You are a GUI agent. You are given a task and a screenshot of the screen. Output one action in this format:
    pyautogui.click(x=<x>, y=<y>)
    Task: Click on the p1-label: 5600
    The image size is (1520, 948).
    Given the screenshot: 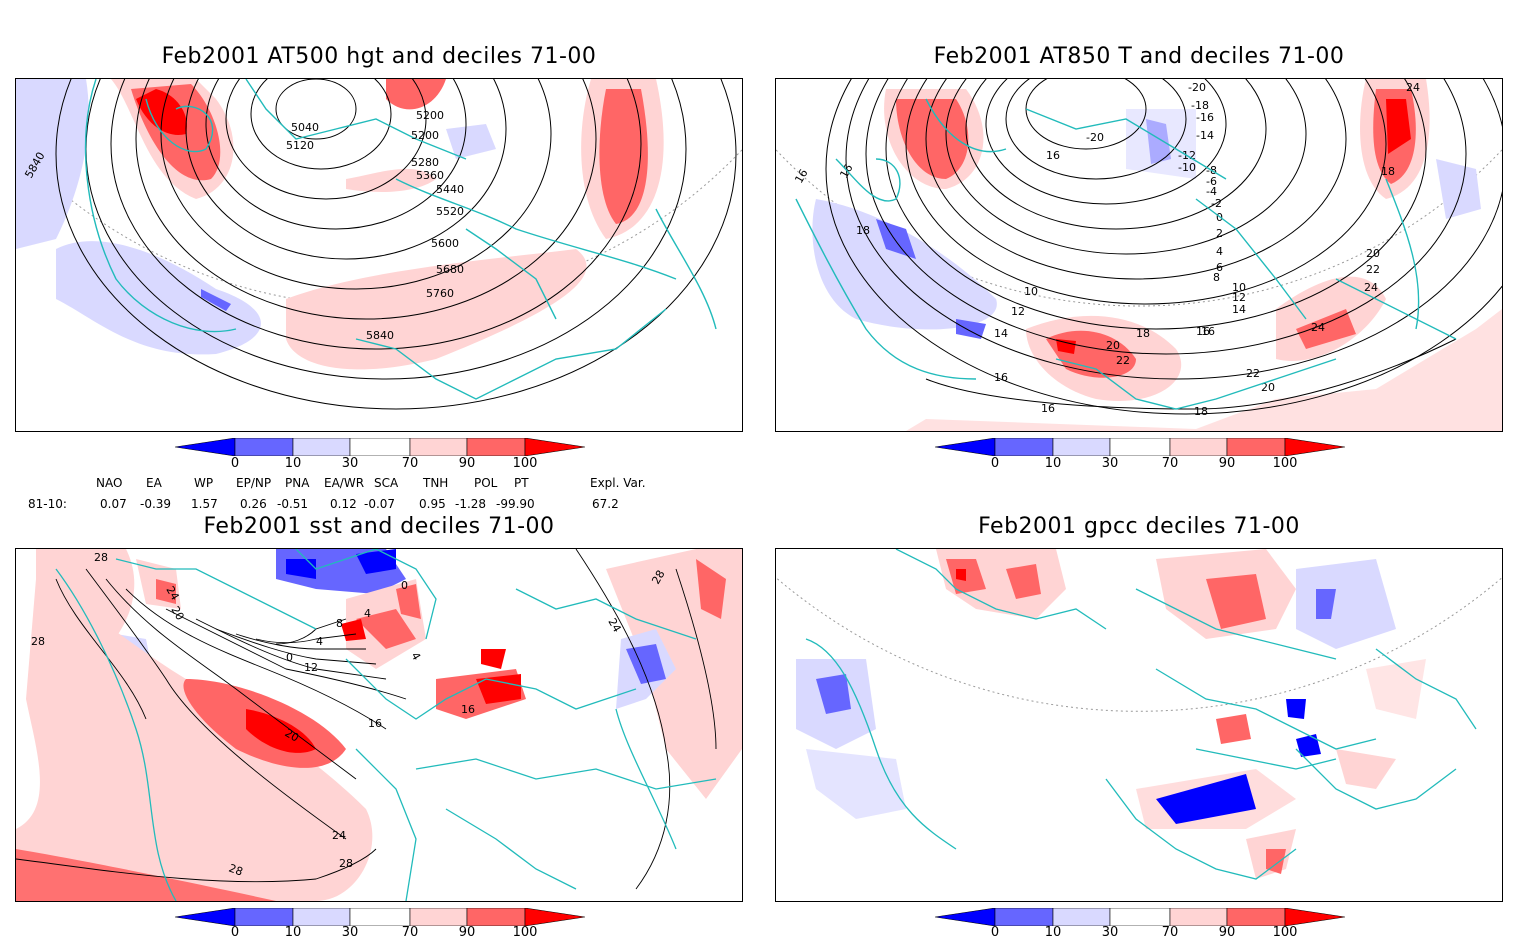 What is the action you would take?
    pyautogui.click(x=445, y=243)
    